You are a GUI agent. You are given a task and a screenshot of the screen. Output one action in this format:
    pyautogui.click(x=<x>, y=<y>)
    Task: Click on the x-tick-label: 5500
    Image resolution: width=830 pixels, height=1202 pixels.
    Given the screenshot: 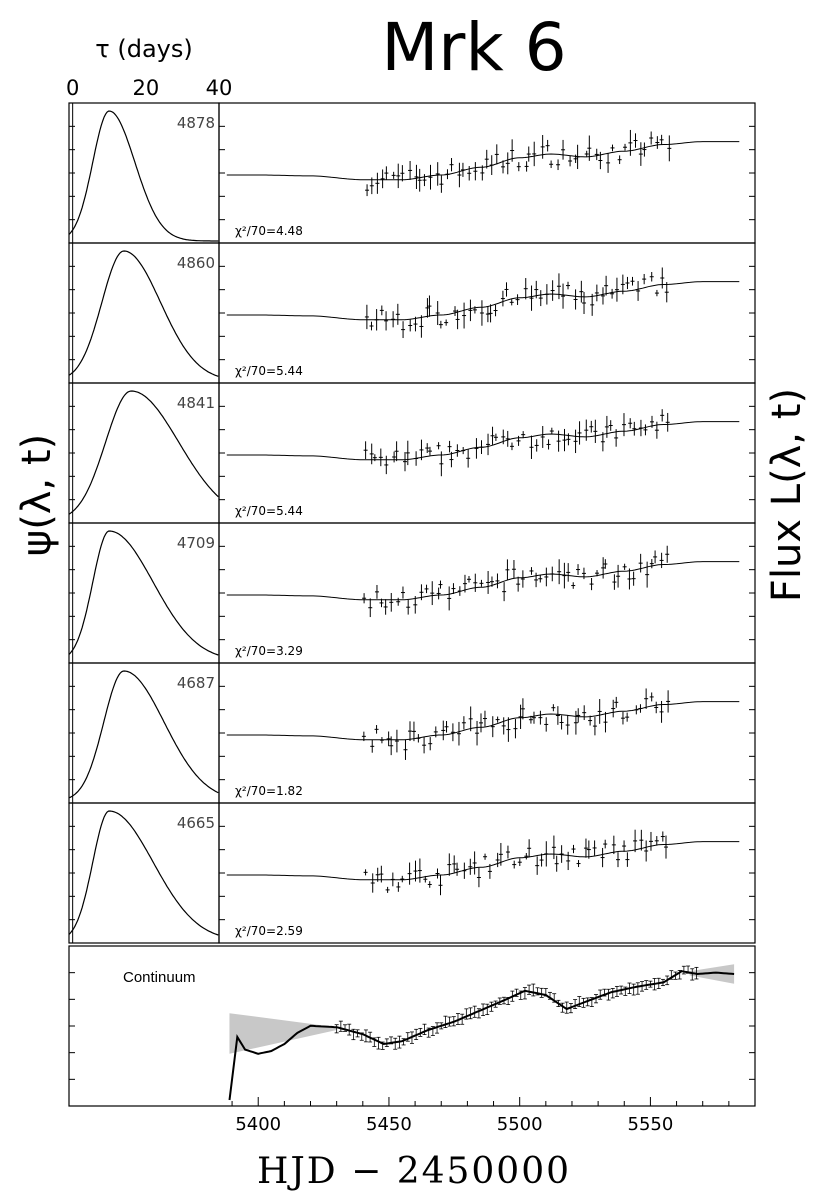 What is the action you would take?
    pyautogui.click(x=520, y=1124)
    